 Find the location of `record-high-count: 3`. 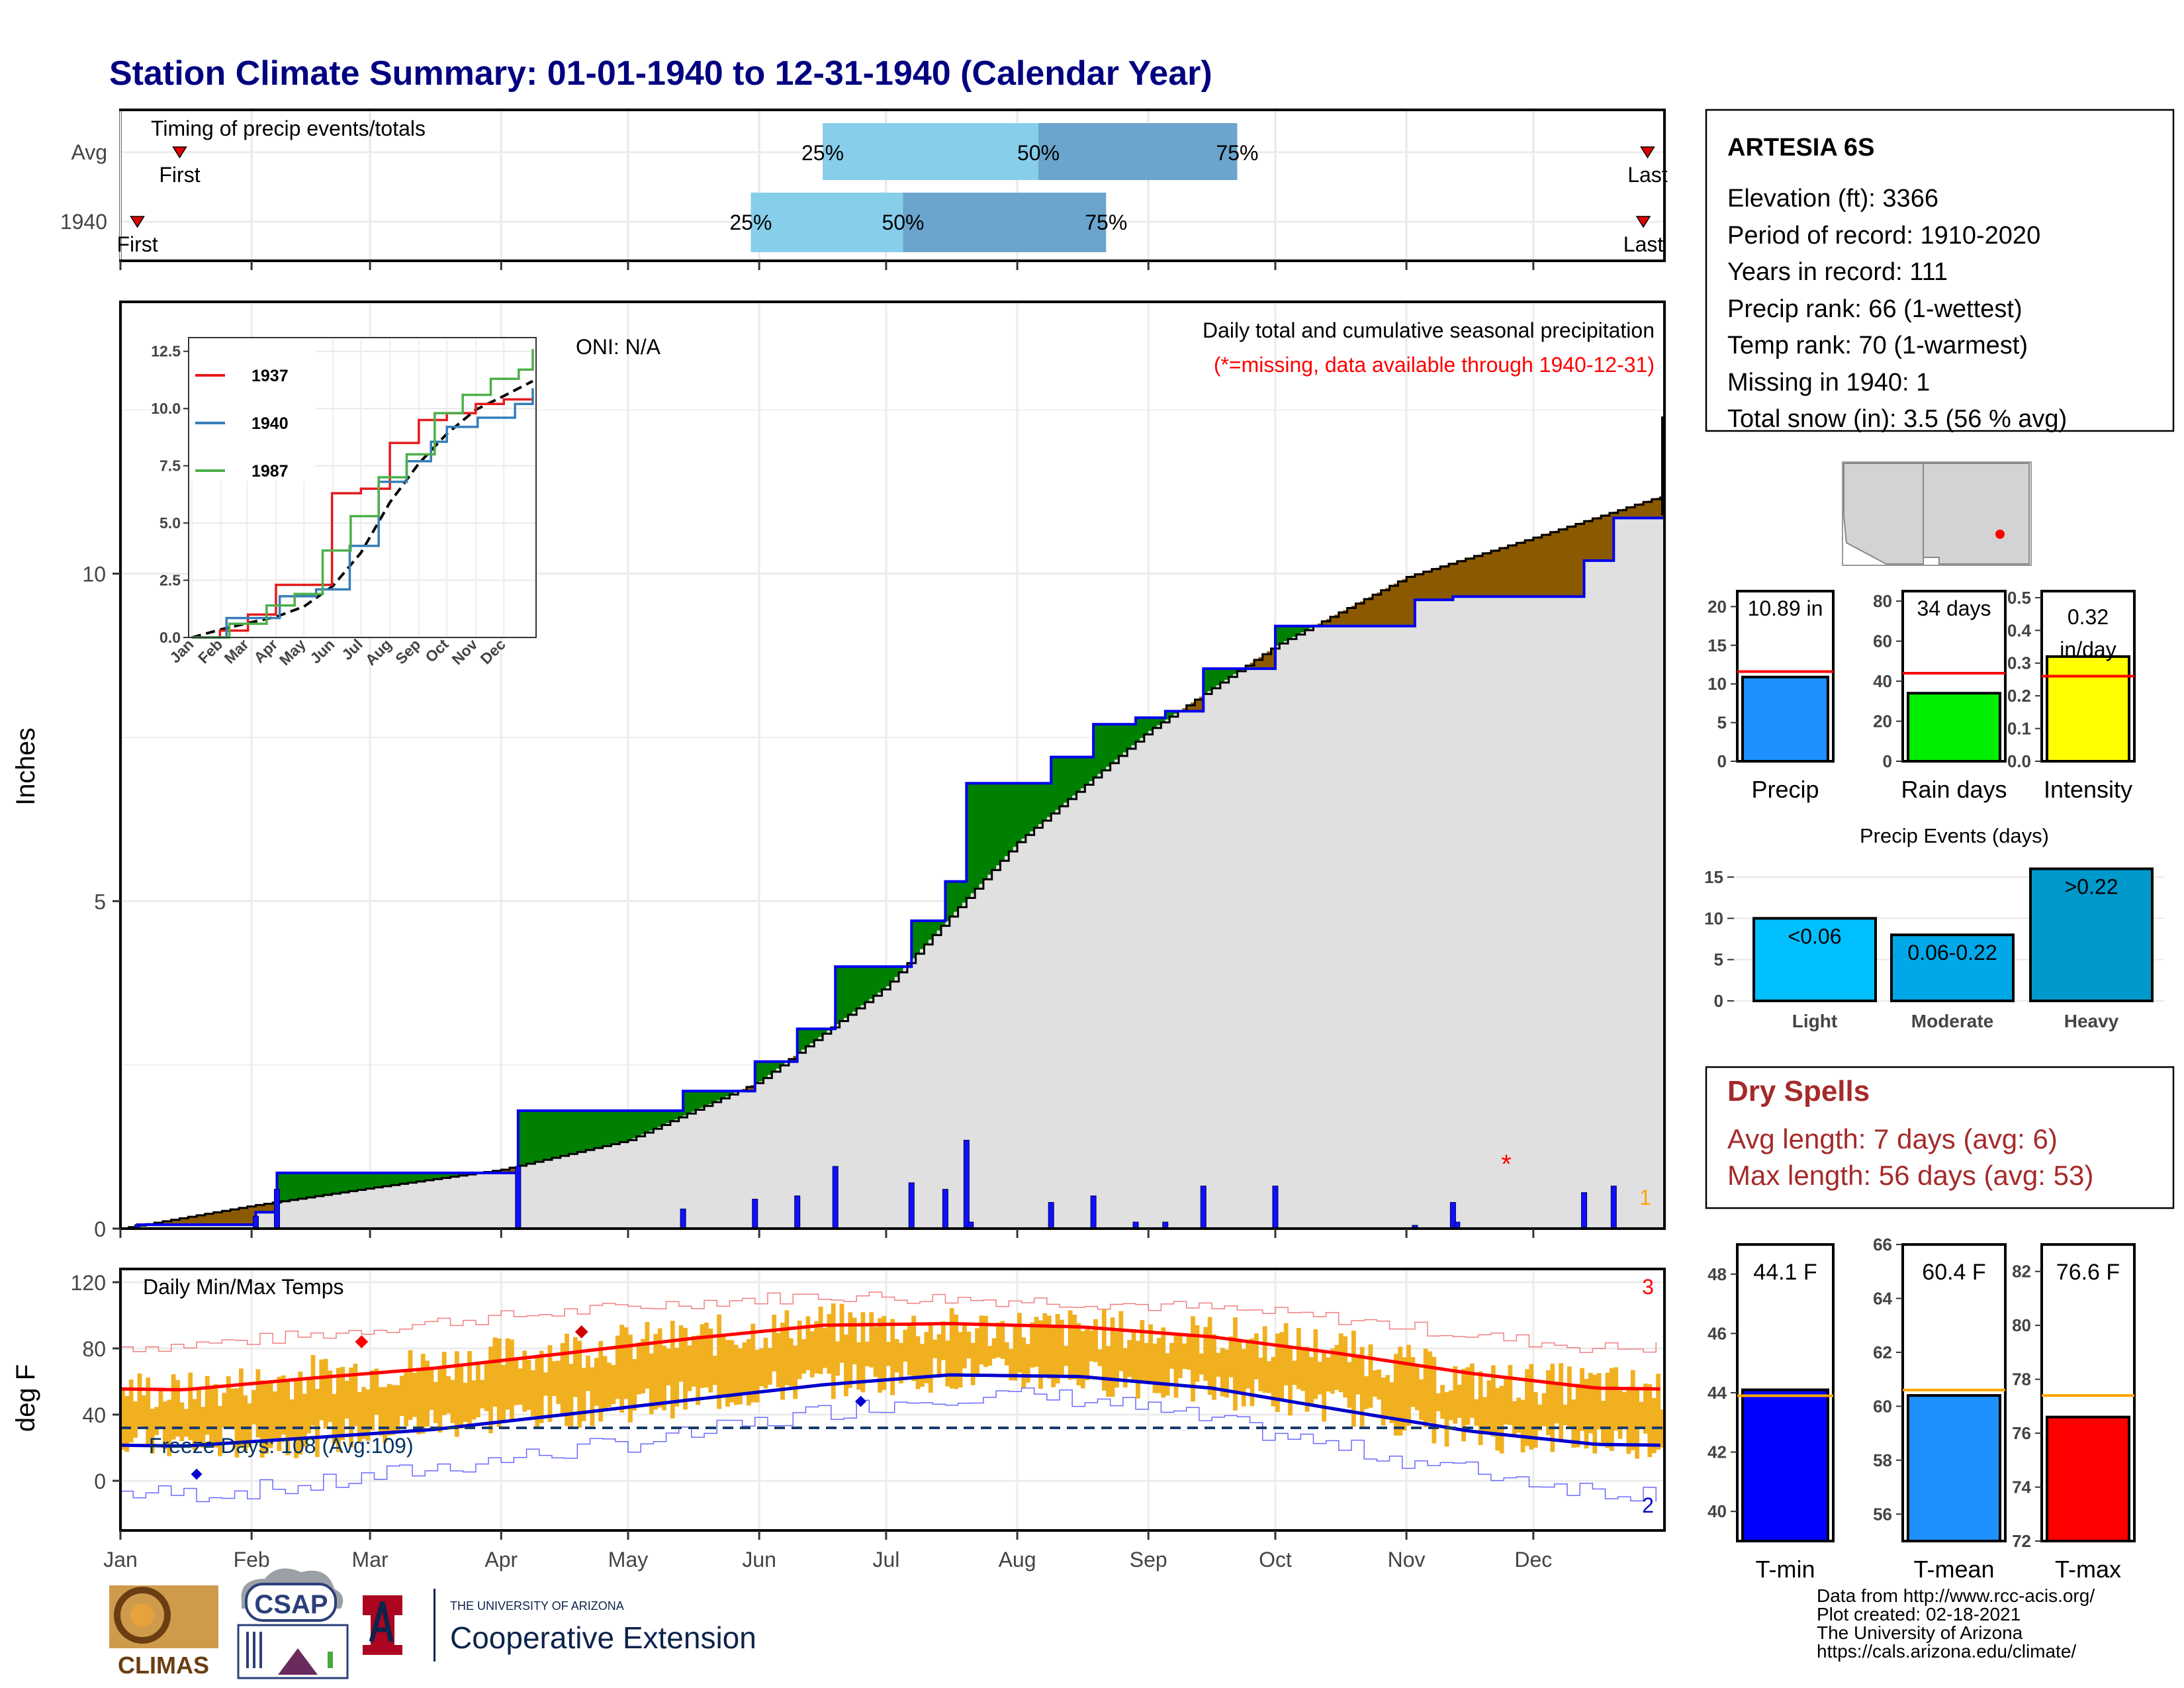

record-high-count: 3 is located at coordinates (1648, 1287).